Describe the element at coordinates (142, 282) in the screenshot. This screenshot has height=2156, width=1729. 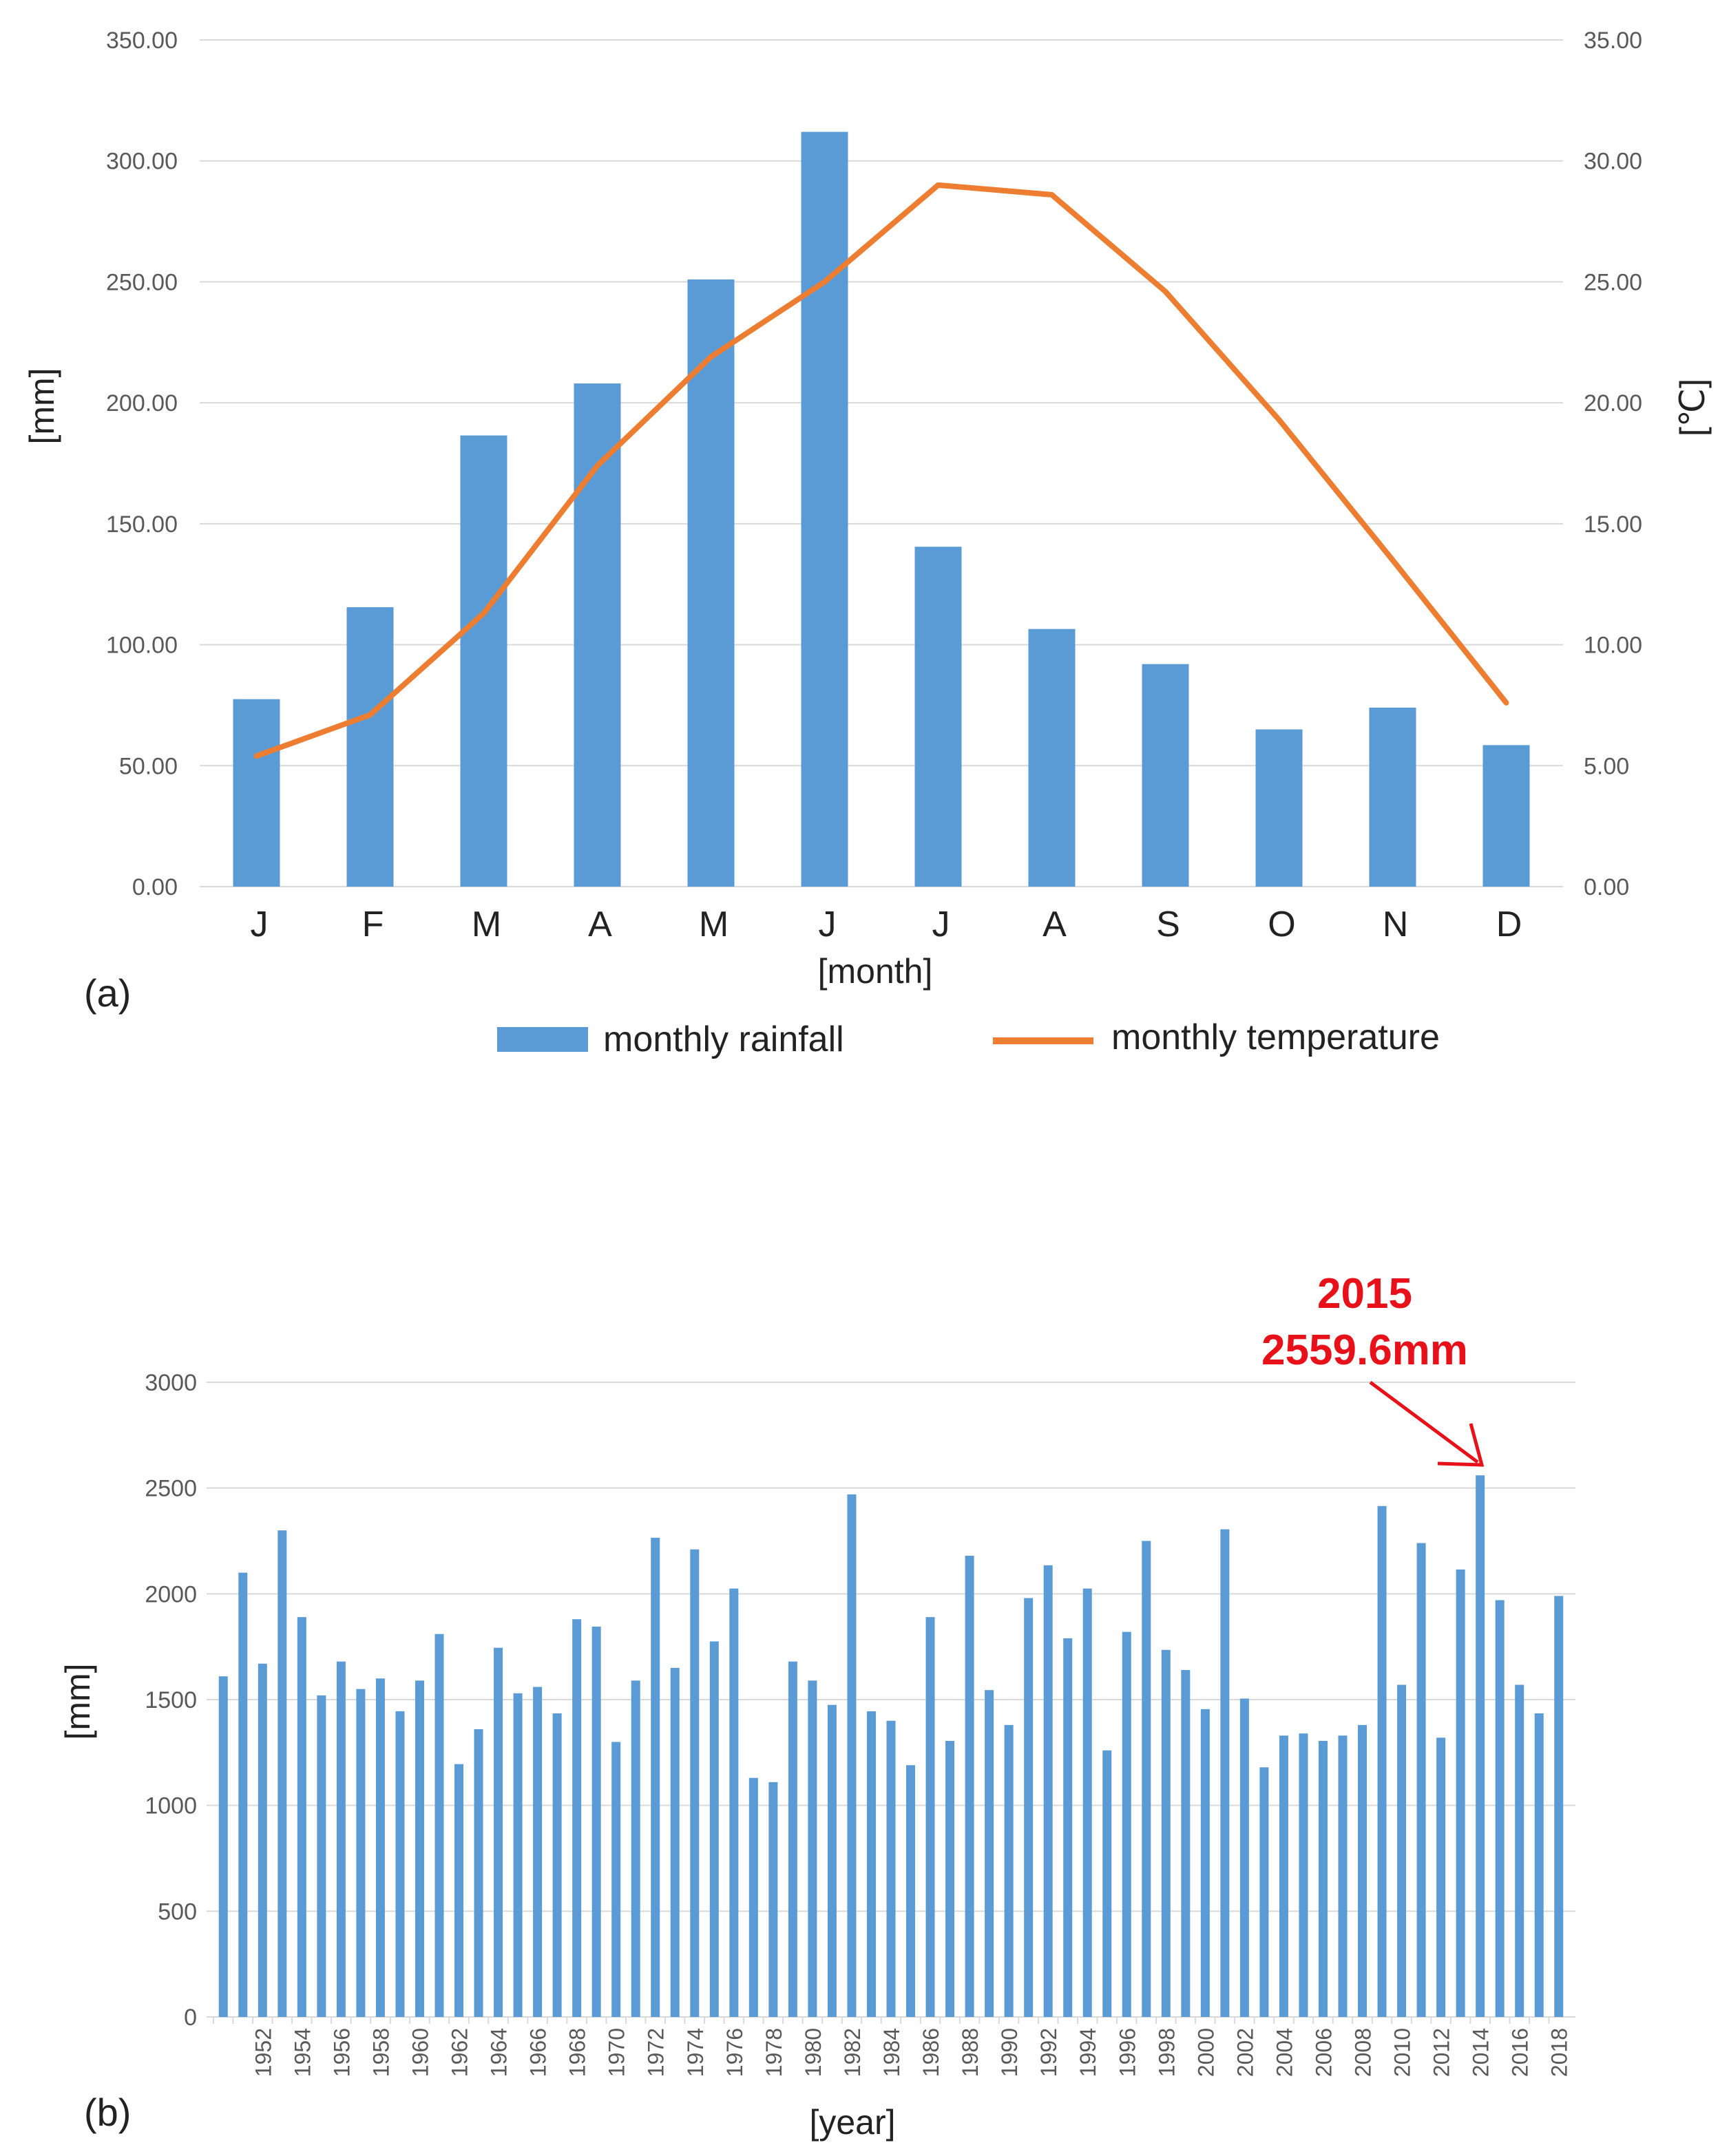
I see `y-tick-label: 250.00` at that location.